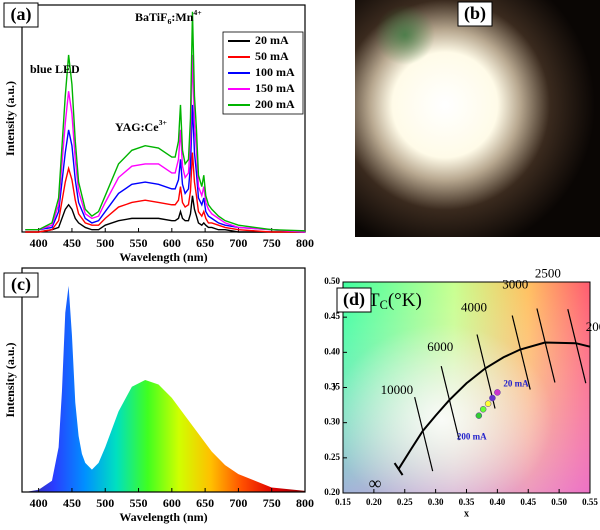  Describe the element at coordinates (332, 281) in the screenshot. I see `y-tick-label: 0.50` at that location.